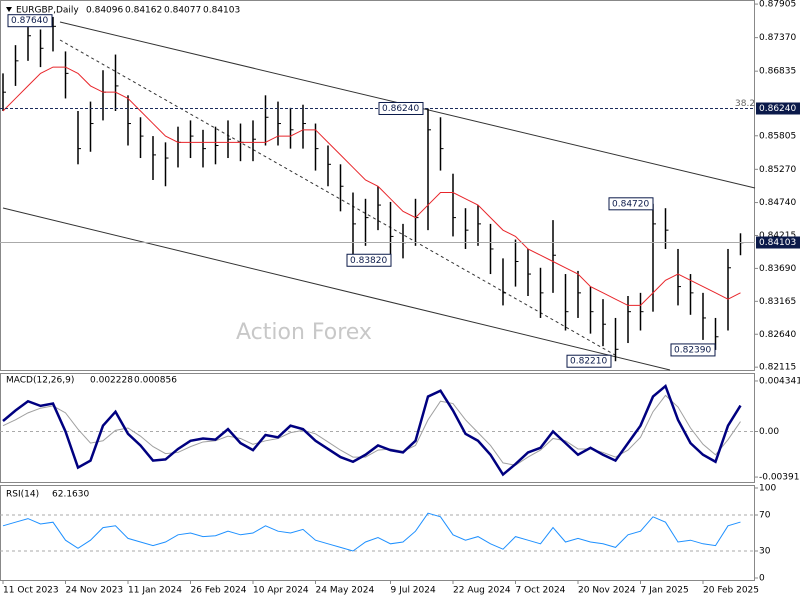  What do you see at coordinates (607, 591) in the screenshot?
I see `x-tick-label: 20 Nov 2024` at bounding box center [607, 591].